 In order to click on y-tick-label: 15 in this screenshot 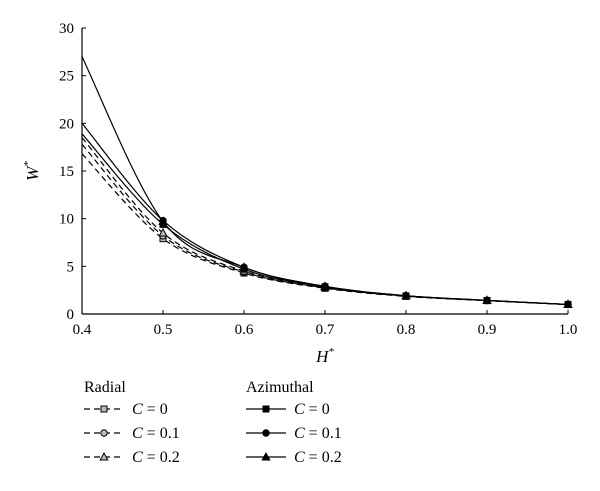, I will do `click(66, 172)`.